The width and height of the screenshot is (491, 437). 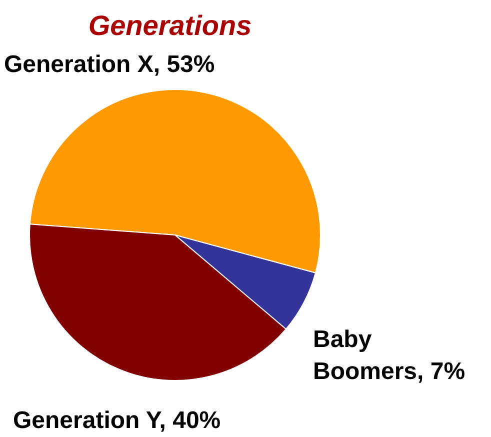 What do you see at coordinates (389, 355) in the screenshot?
I see `slice-label: Baby Boomers, 7%` at bounding box center [389, 355].